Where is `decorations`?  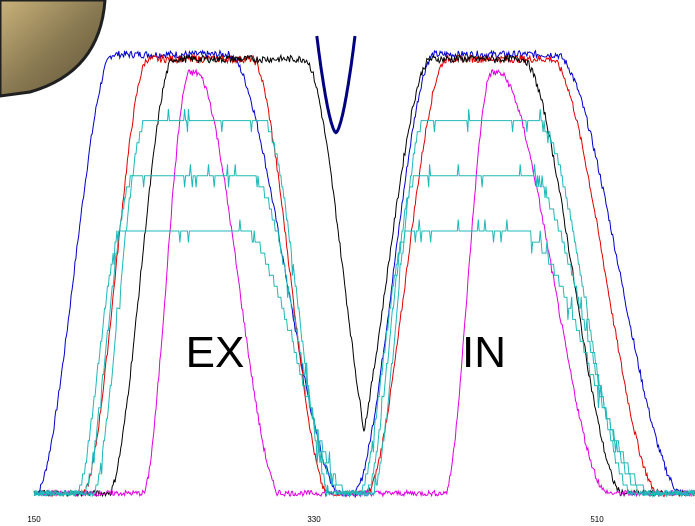 decorations is located at coordinates (53, 49).